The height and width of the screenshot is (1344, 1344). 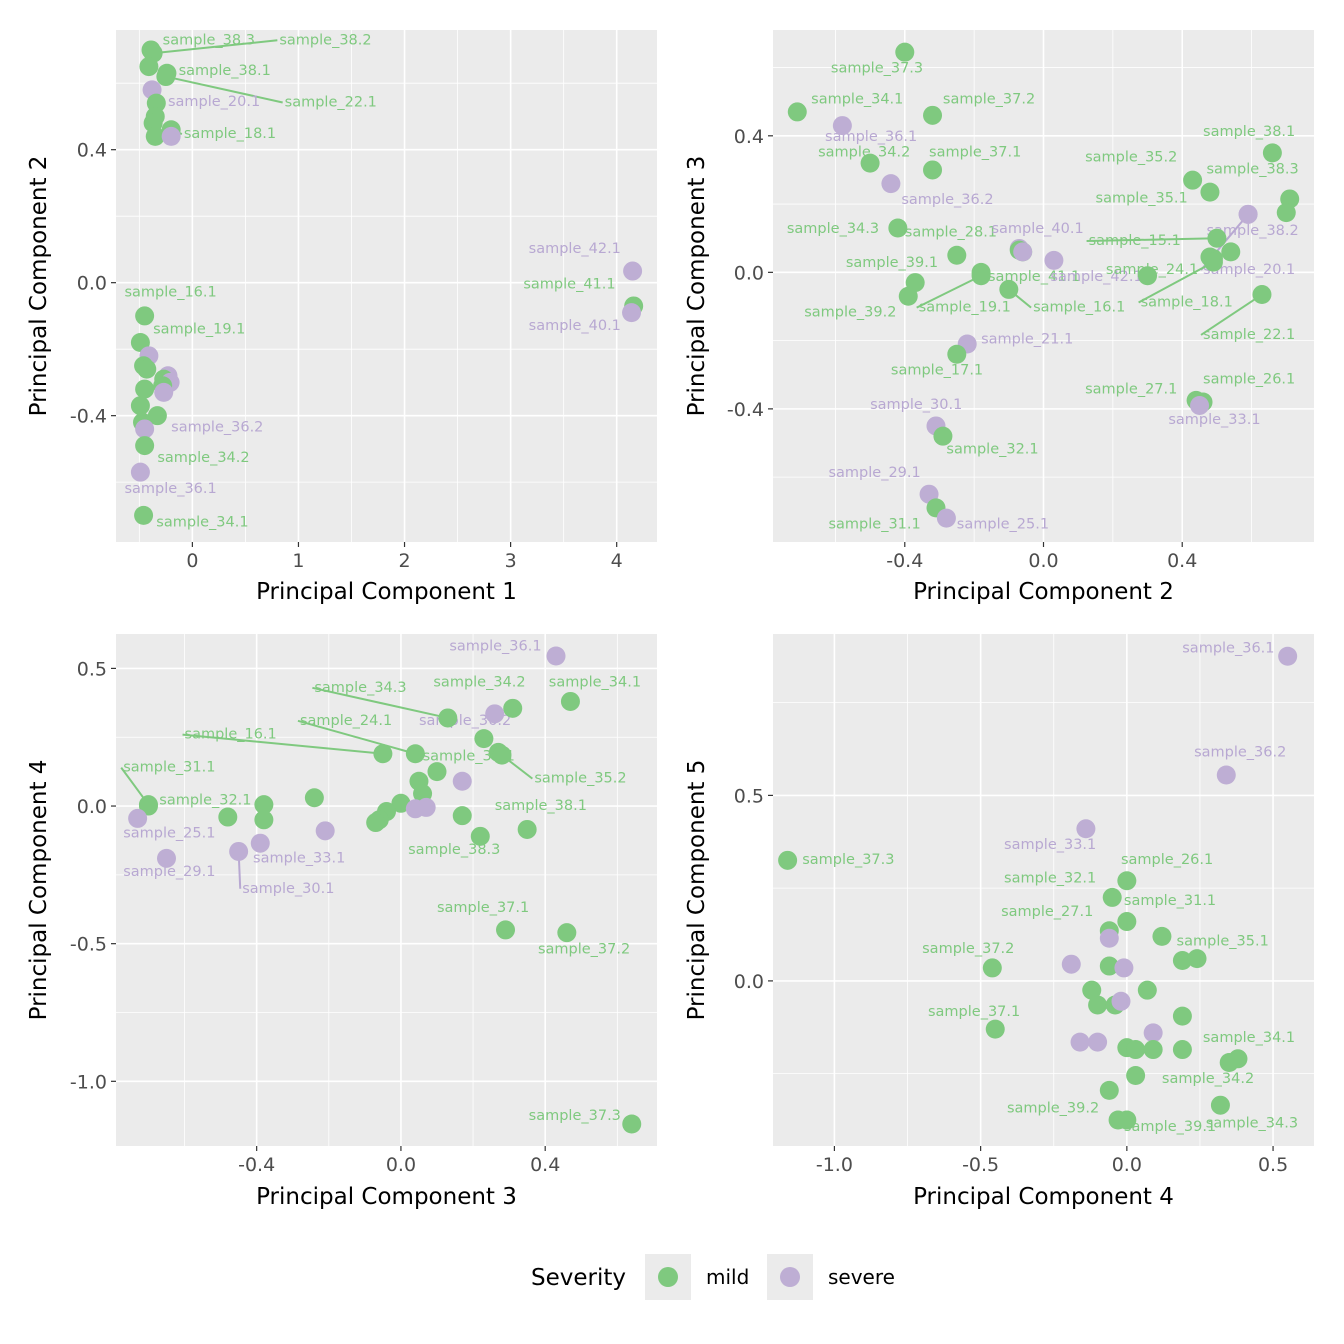 I want to click on data-points, so click(x=387, y=282).